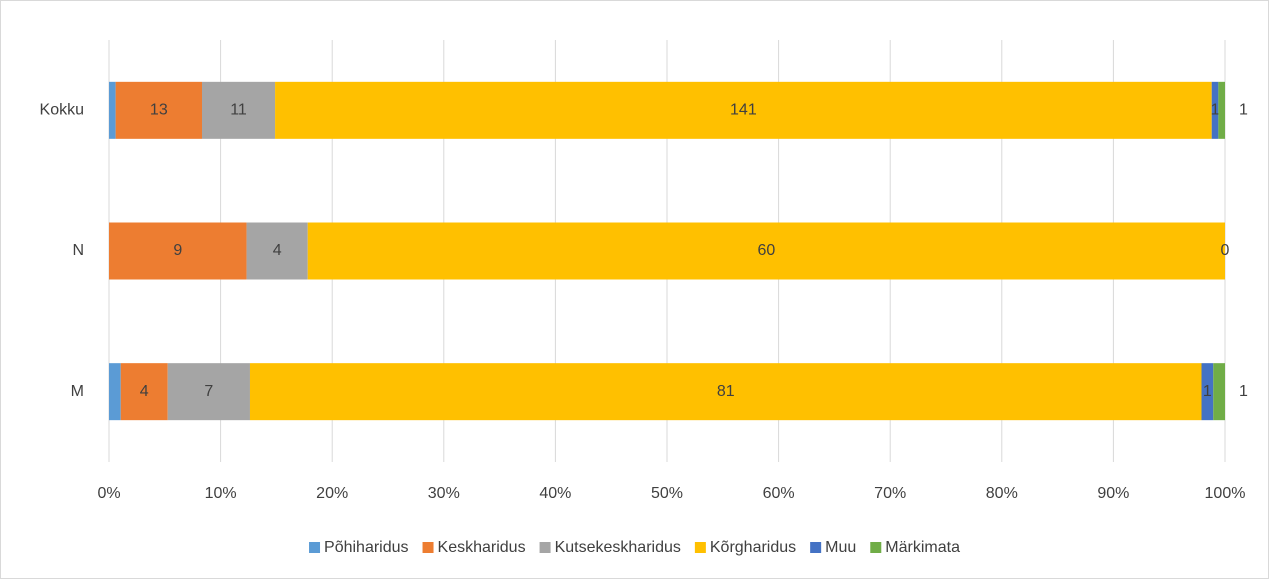  What do you see at coordinates (366, 547) in the screenshot?
I see `legend-label: Põhiharidus` at bounding box center [366, 547].